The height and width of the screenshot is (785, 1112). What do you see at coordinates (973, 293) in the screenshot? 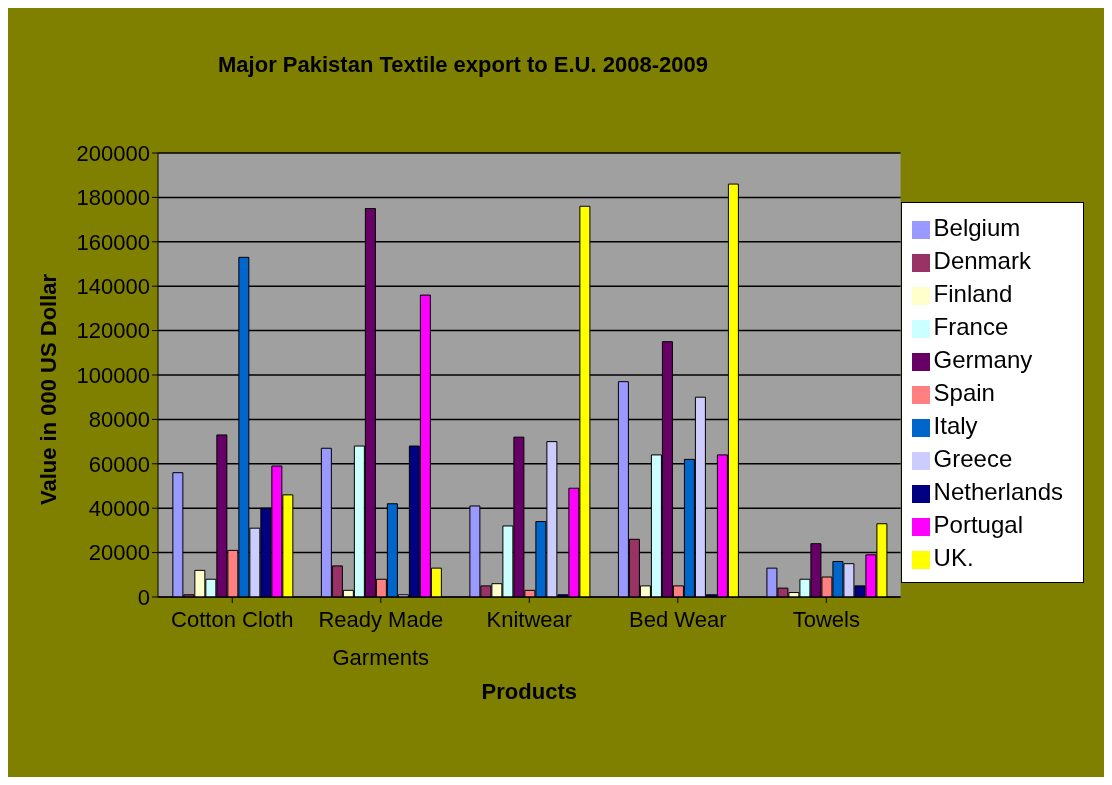
I see `legend-label: Finland` at bounding box center [973, 293].